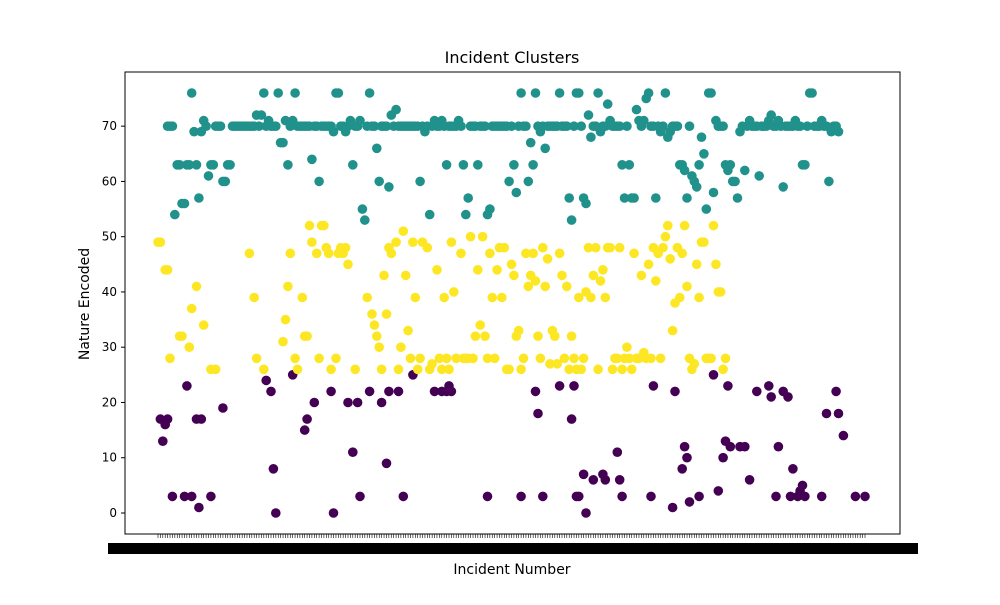 This screenshot has width=1000, height=605. What do you see at coordinates (513, 548) in the screenshot?
I see `x-tick-labels-overlap` at bounding box center [513, 548].